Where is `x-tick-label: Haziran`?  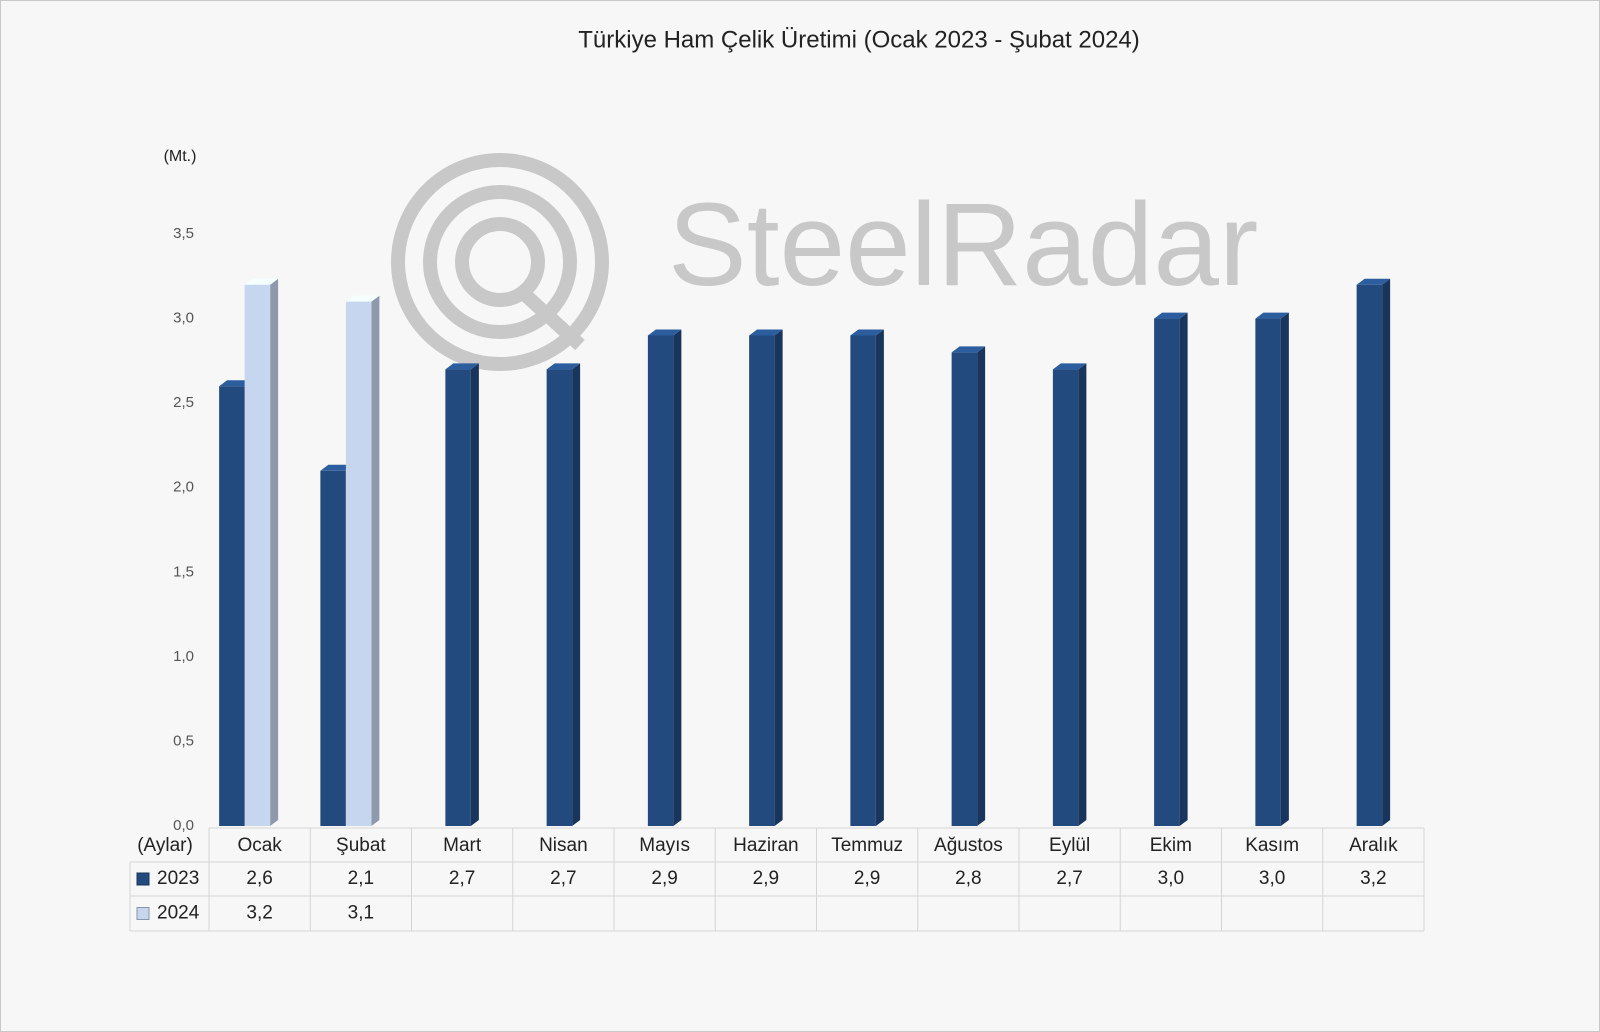 x-tick-label: Haziran is located at coordinates (765, 845).